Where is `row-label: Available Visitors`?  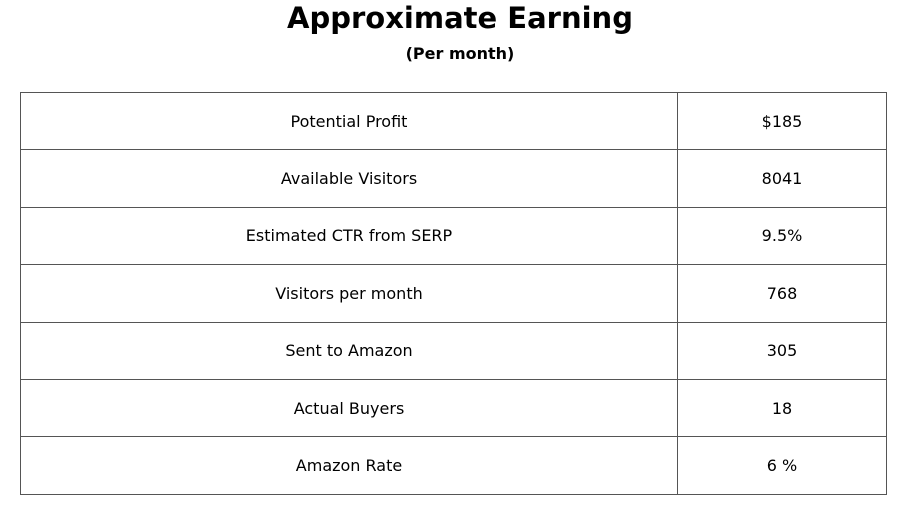
row-label: Available Visitors is located at coordinates (349, 178).